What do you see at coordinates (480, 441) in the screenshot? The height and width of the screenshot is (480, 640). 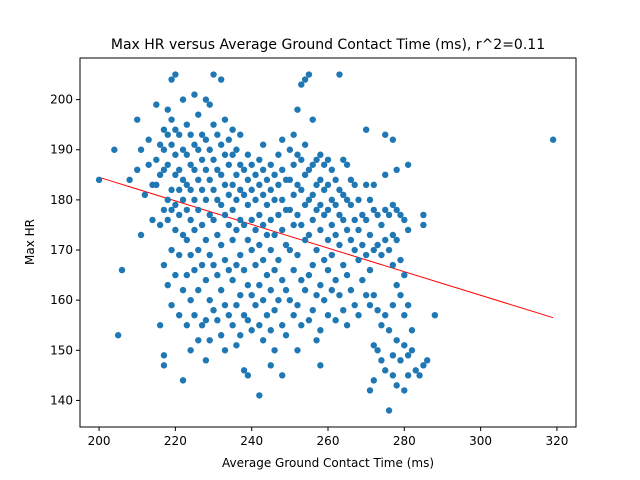 I see `x-tick-label: 300` at bounding box center [480, 441].